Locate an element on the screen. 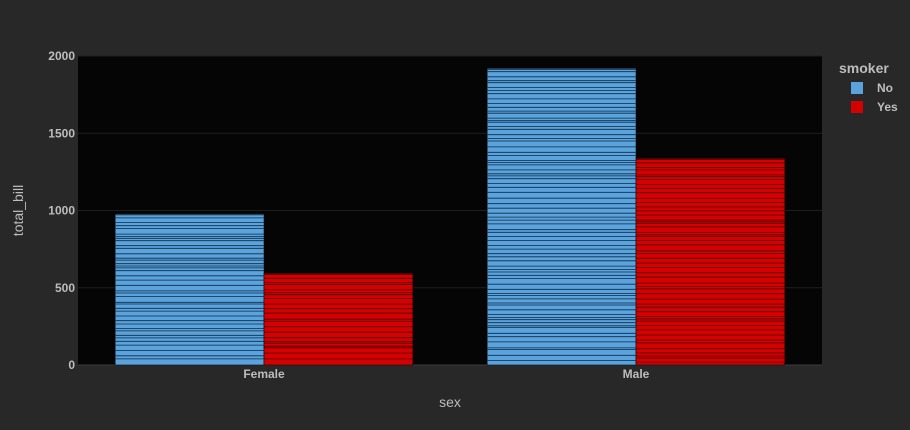  x-axis-title: sex is located at coordinates (450, 402).